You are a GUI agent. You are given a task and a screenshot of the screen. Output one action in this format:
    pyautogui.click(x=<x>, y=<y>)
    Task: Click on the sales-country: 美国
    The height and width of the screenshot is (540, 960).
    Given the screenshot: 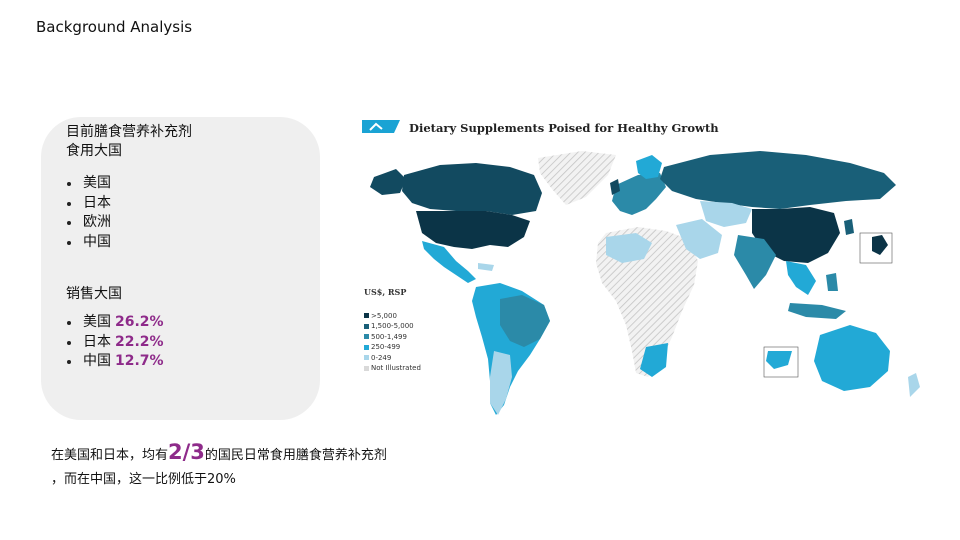 What is the action you would take?
    pyautogui.click(x=97, y=322)
    